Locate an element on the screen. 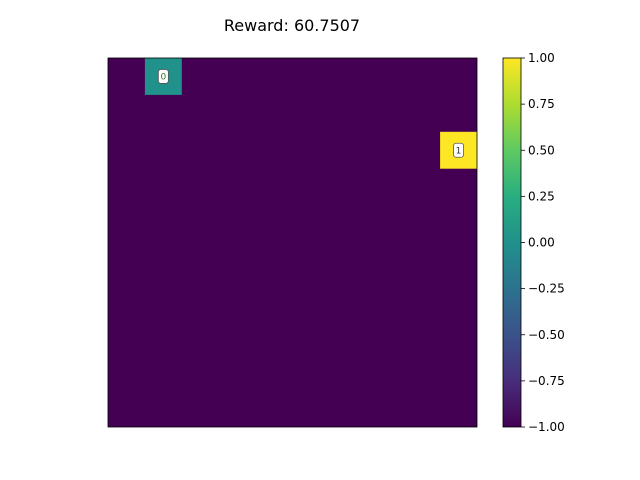 Image resolution: width=640 pixels, height=480 pixels. colorbar-tick-label-1: 0.75 is located at coordinates (541, 104).